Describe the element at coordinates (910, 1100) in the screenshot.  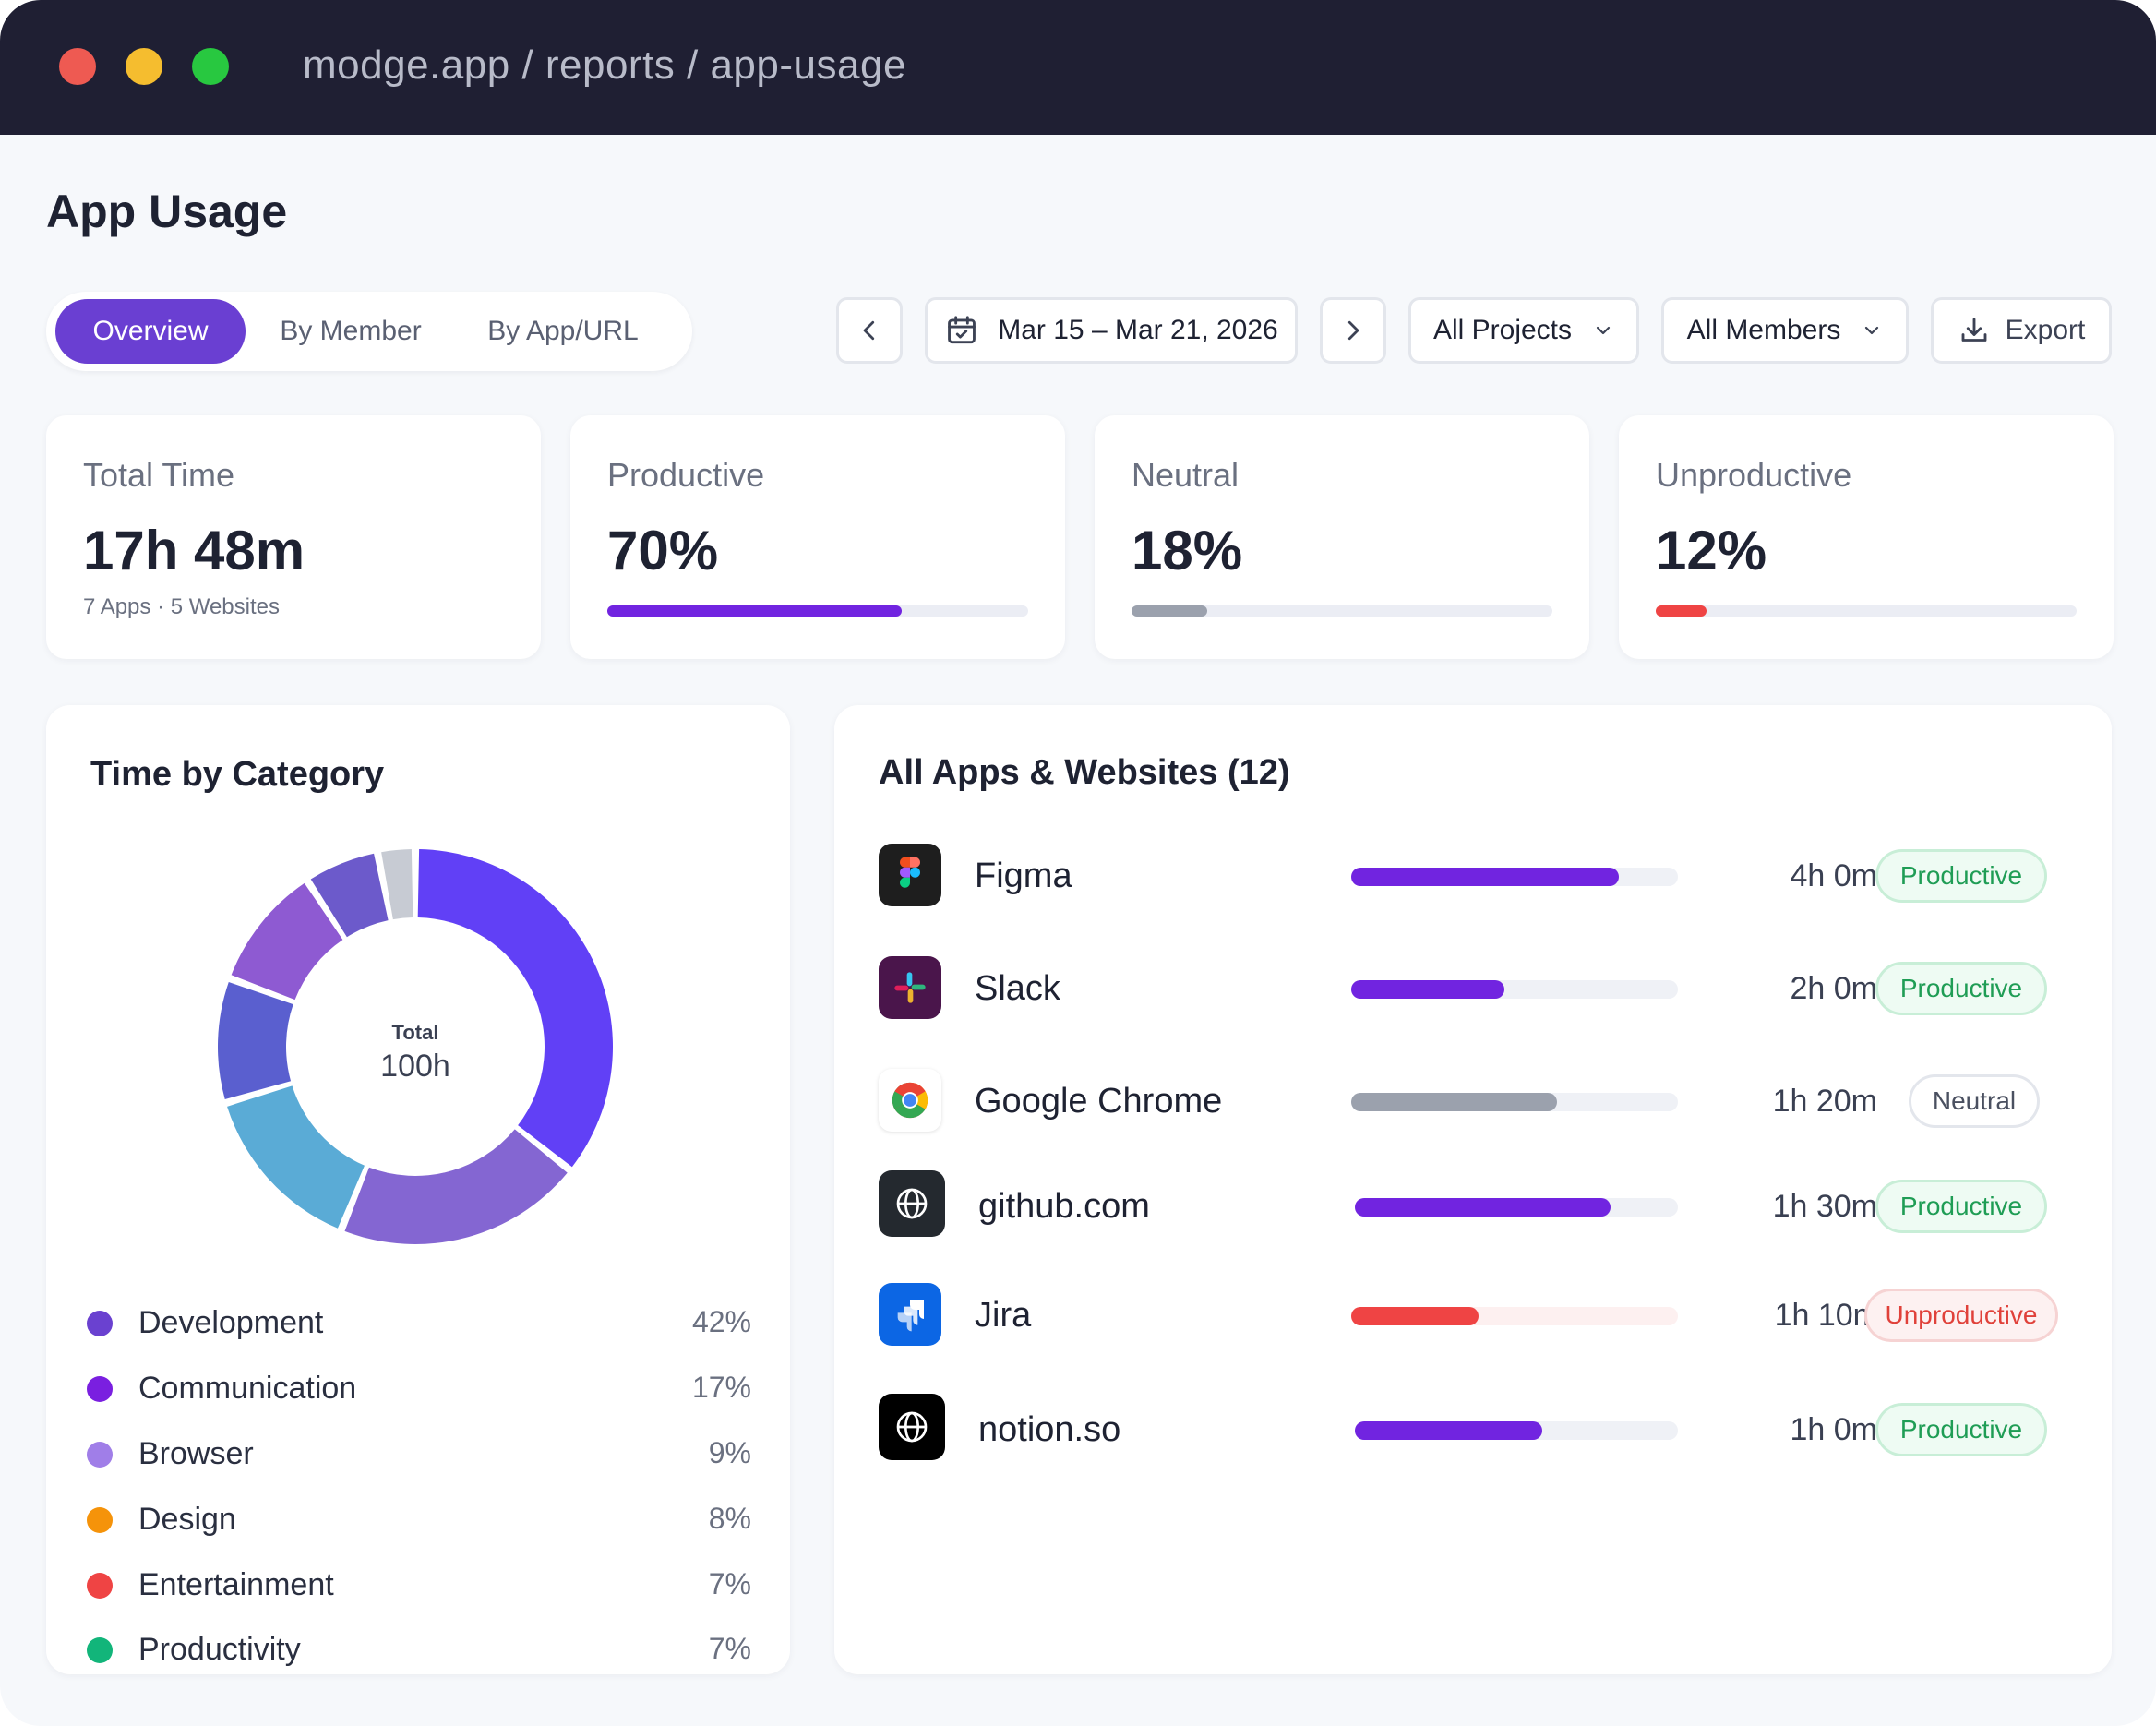
I see `chrome-icon` at that location.